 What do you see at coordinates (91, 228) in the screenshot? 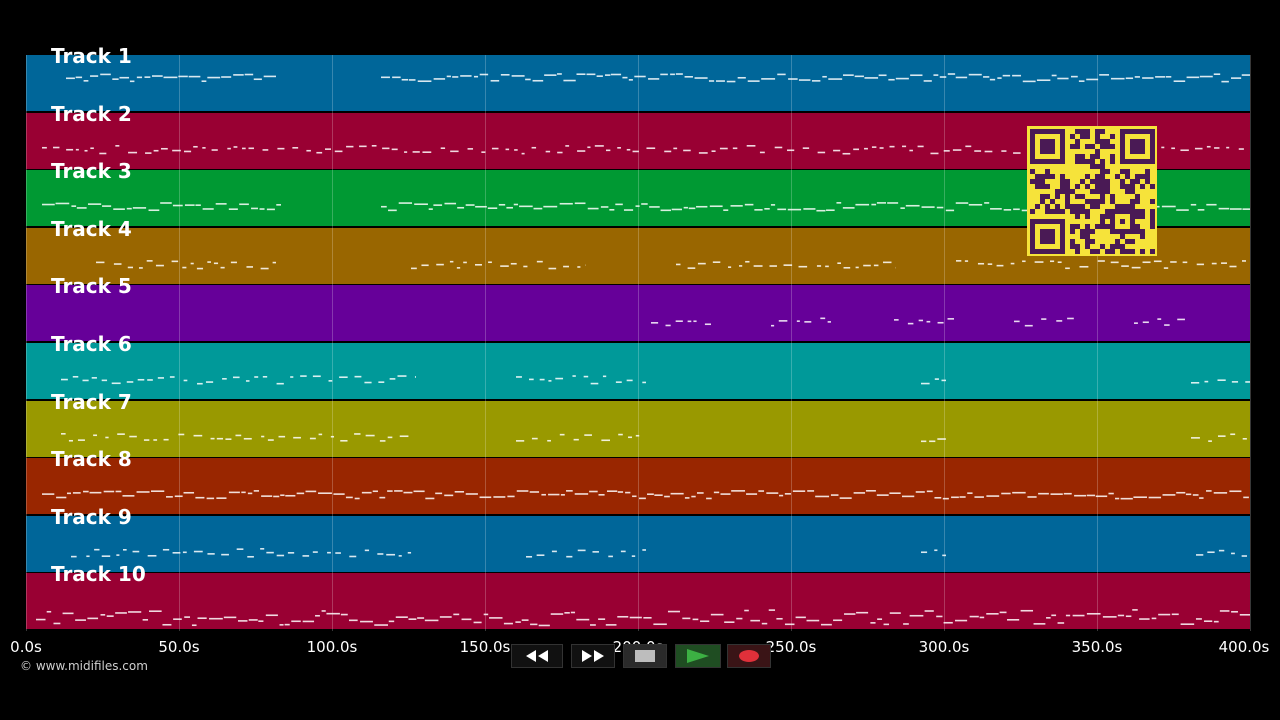
I see `track-label: Track 4` at bounding box center [91, 228].